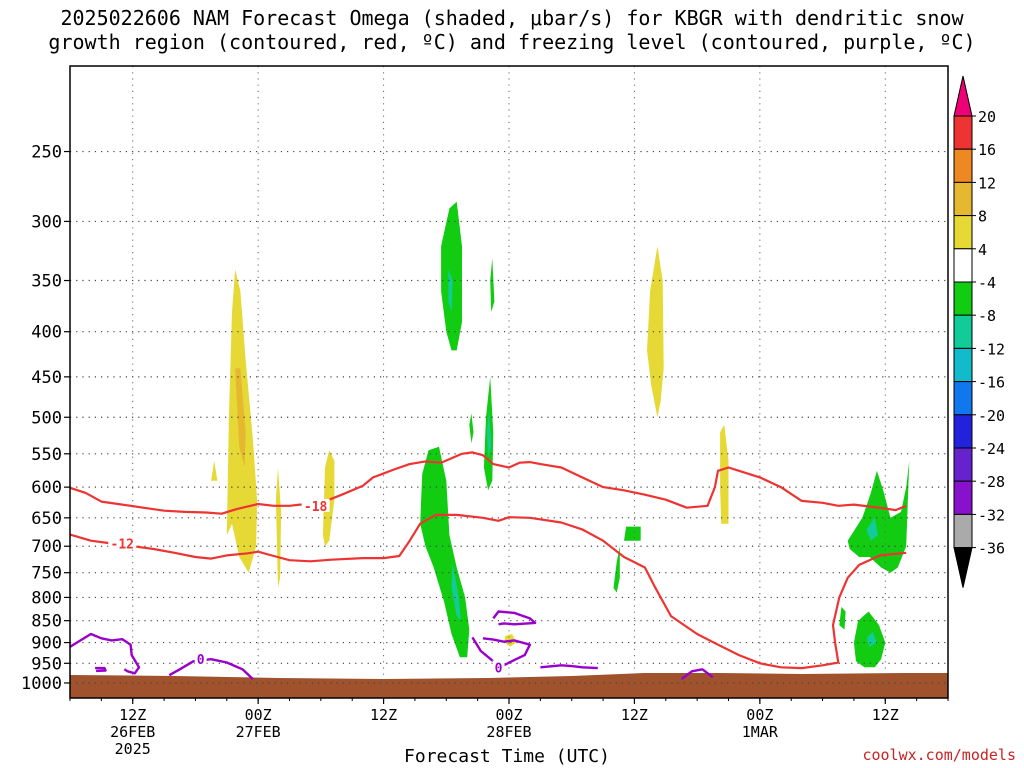 The height and width of the screenshot is (768, 1024). Describe the element at coordinates (133, 749) in the screenshot. I see `x-tick-year: 2025` at that location.